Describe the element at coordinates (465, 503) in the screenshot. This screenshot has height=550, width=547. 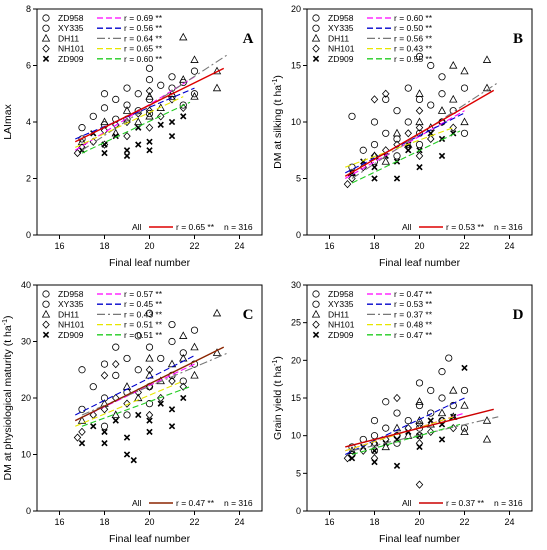
I see `legend-all-r-value: r = 0.37 **` at that location.